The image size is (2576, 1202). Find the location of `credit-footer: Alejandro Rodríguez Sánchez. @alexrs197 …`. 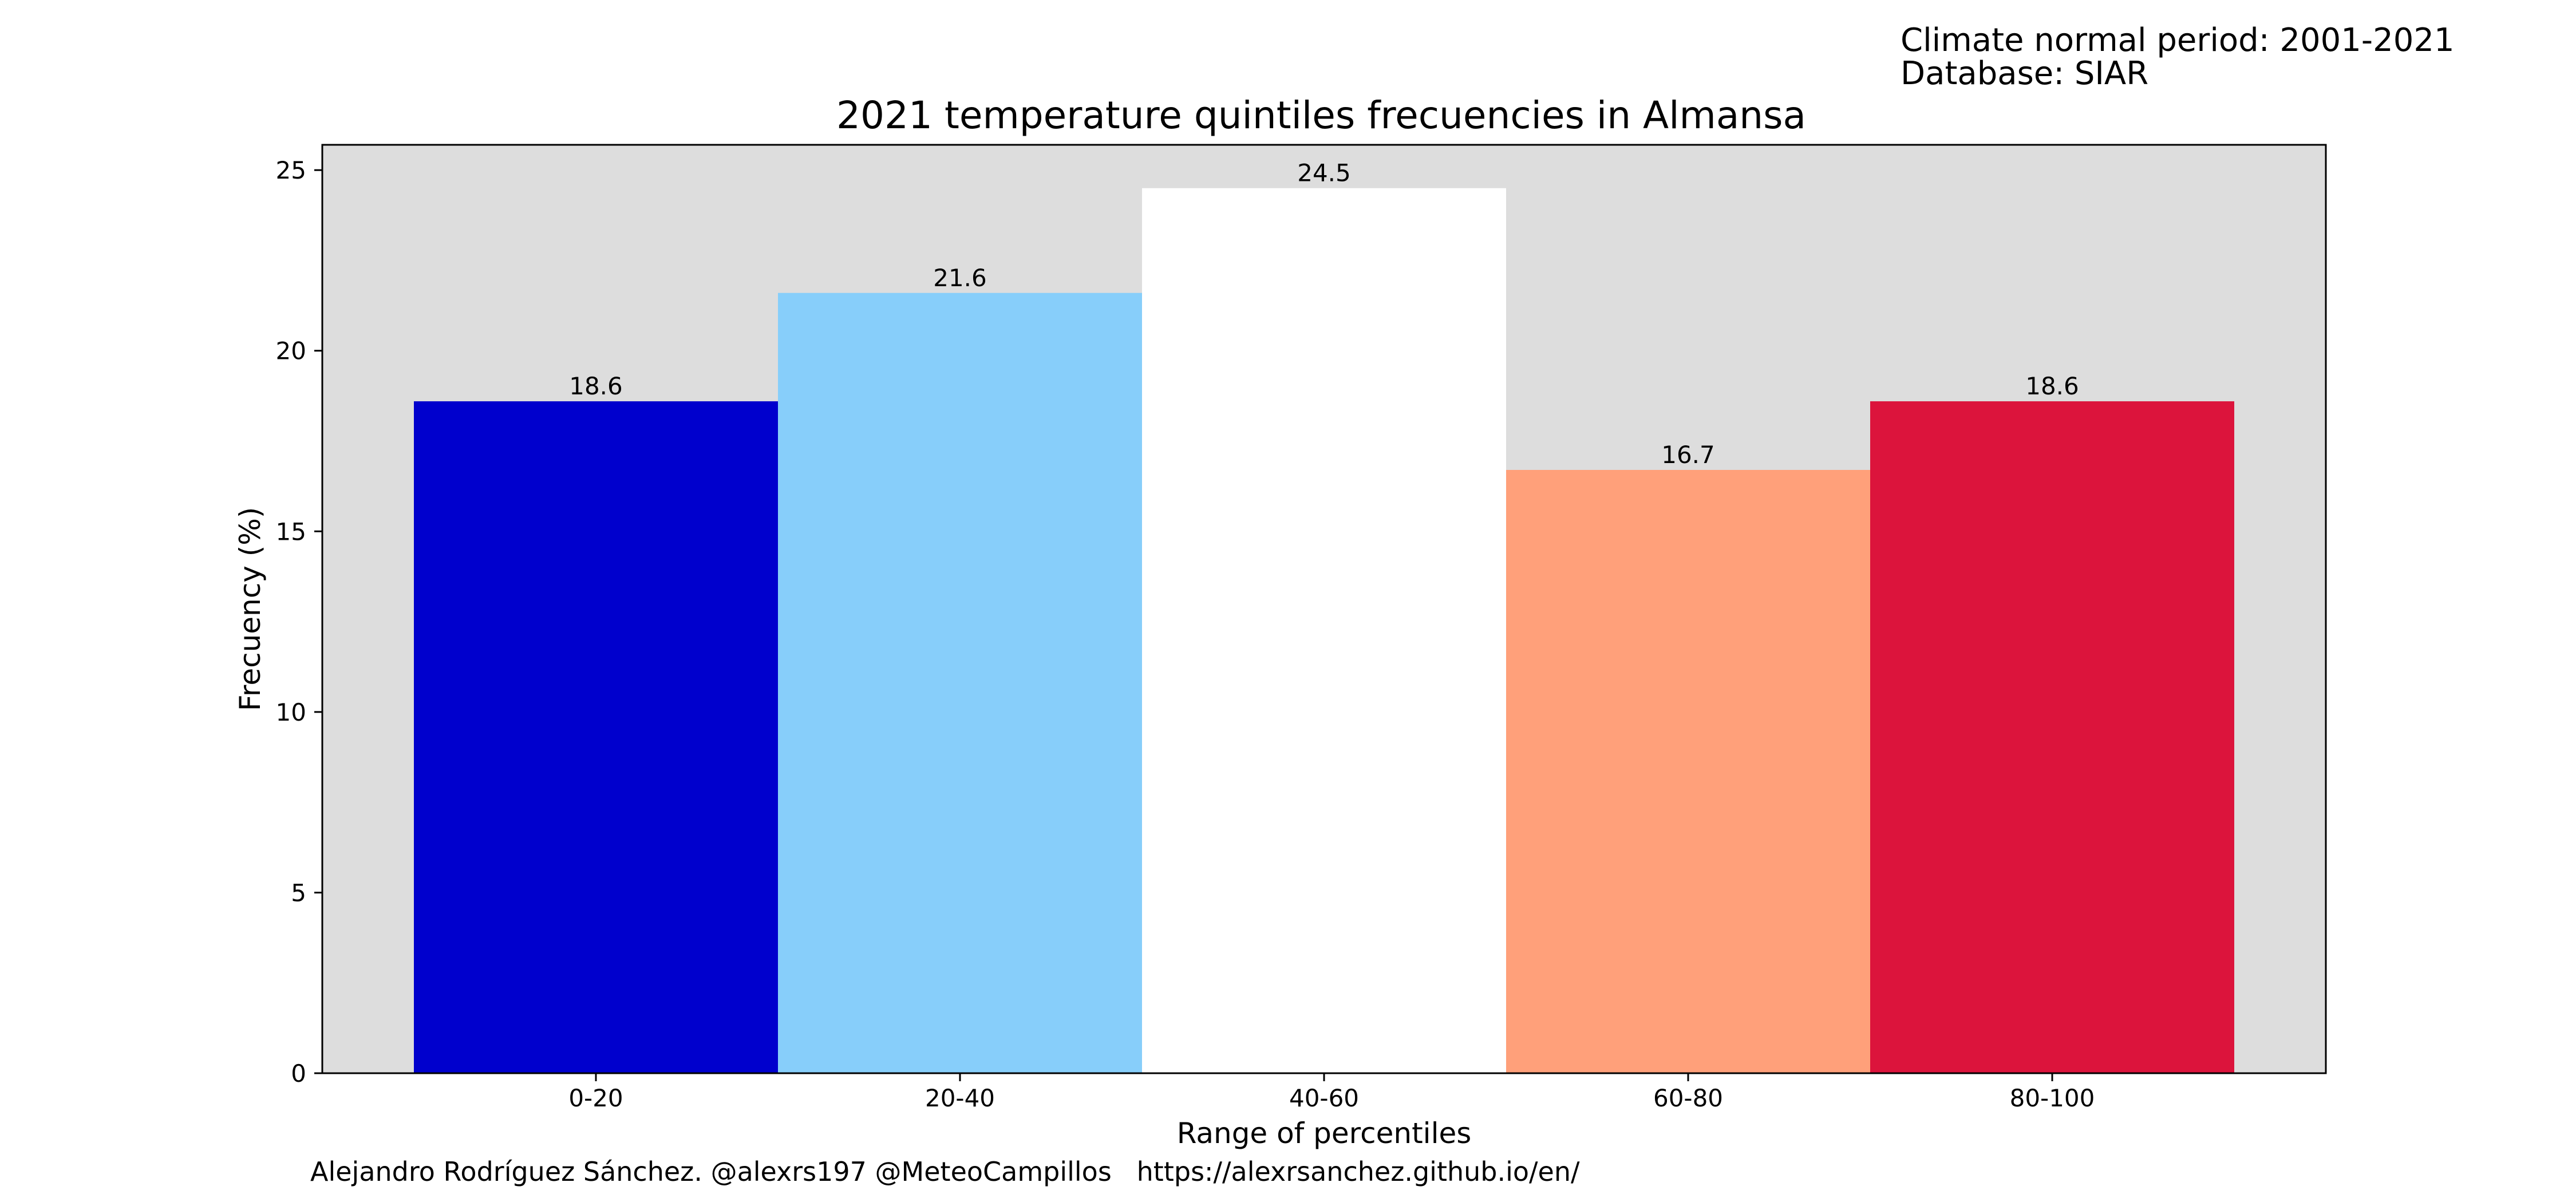

credit-footer: Alejandro Rodríguez Sánchez. @alexrs197 … is located at coordinates (945, 1172).